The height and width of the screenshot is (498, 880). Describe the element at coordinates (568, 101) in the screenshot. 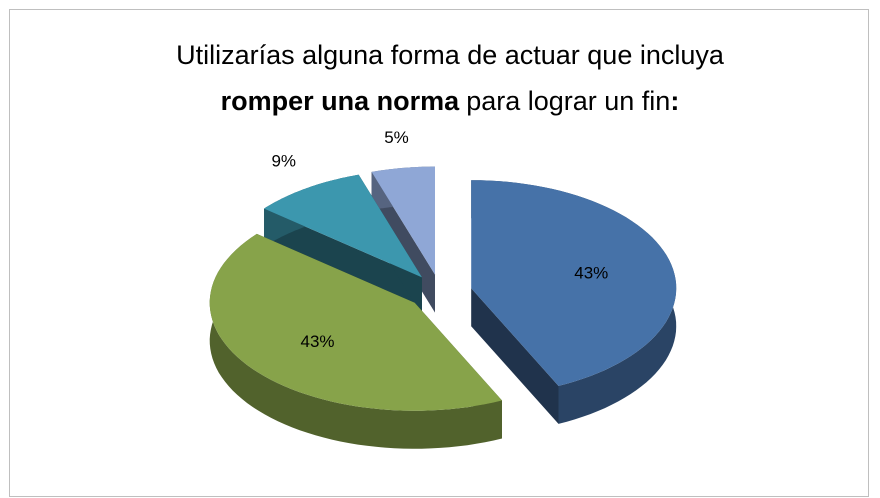

I see `title-part: para lograr un fin` at that location.